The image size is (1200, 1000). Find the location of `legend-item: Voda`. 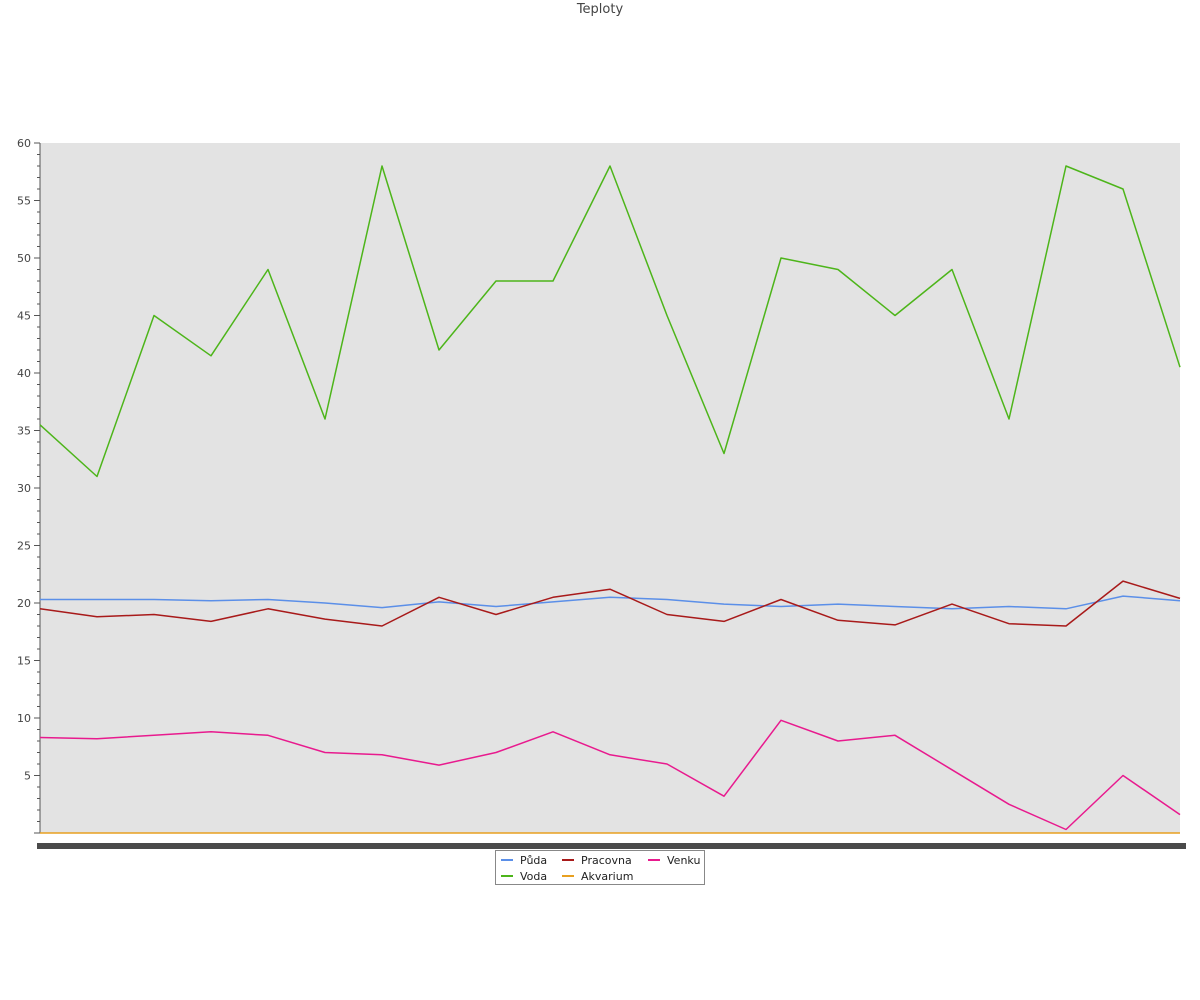

legend-item: Voda is located at coordinates (524, 877).